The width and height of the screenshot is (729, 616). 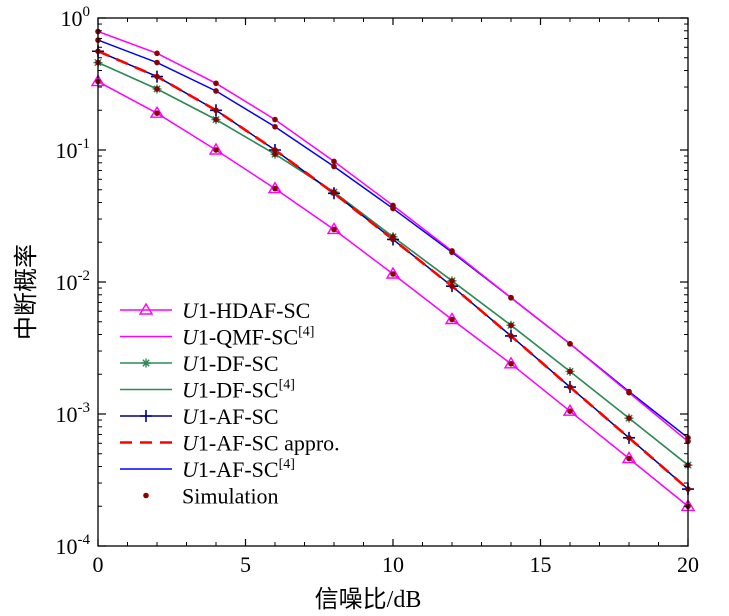 What do you see at coordinates (98, 564) in the screenshot?
I see `x-tick-label: 0` at bounding box center [98, 564].